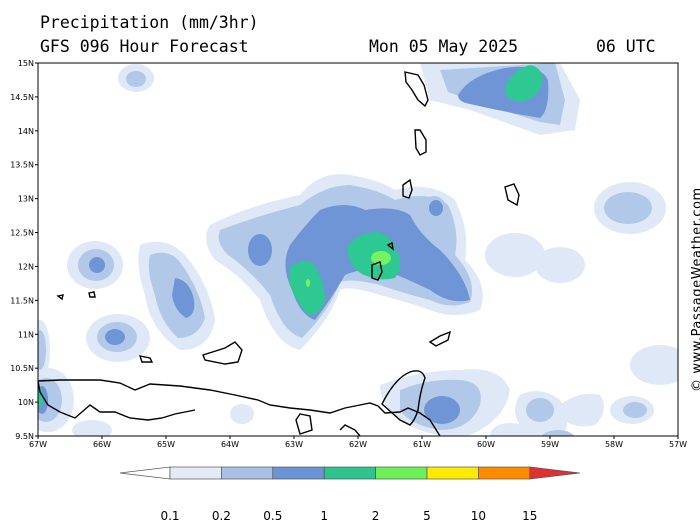 This screenshot has height=525, width=700. I want to click on lat-tick-label: 13.5N, so click(22, 165).